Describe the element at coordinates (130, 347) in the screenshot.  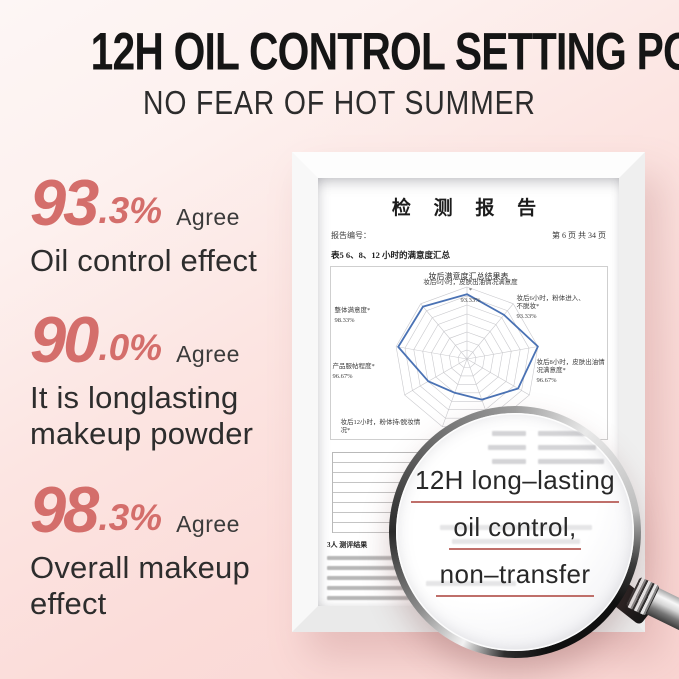
I see `stat-value-dec: .0%` at that location.